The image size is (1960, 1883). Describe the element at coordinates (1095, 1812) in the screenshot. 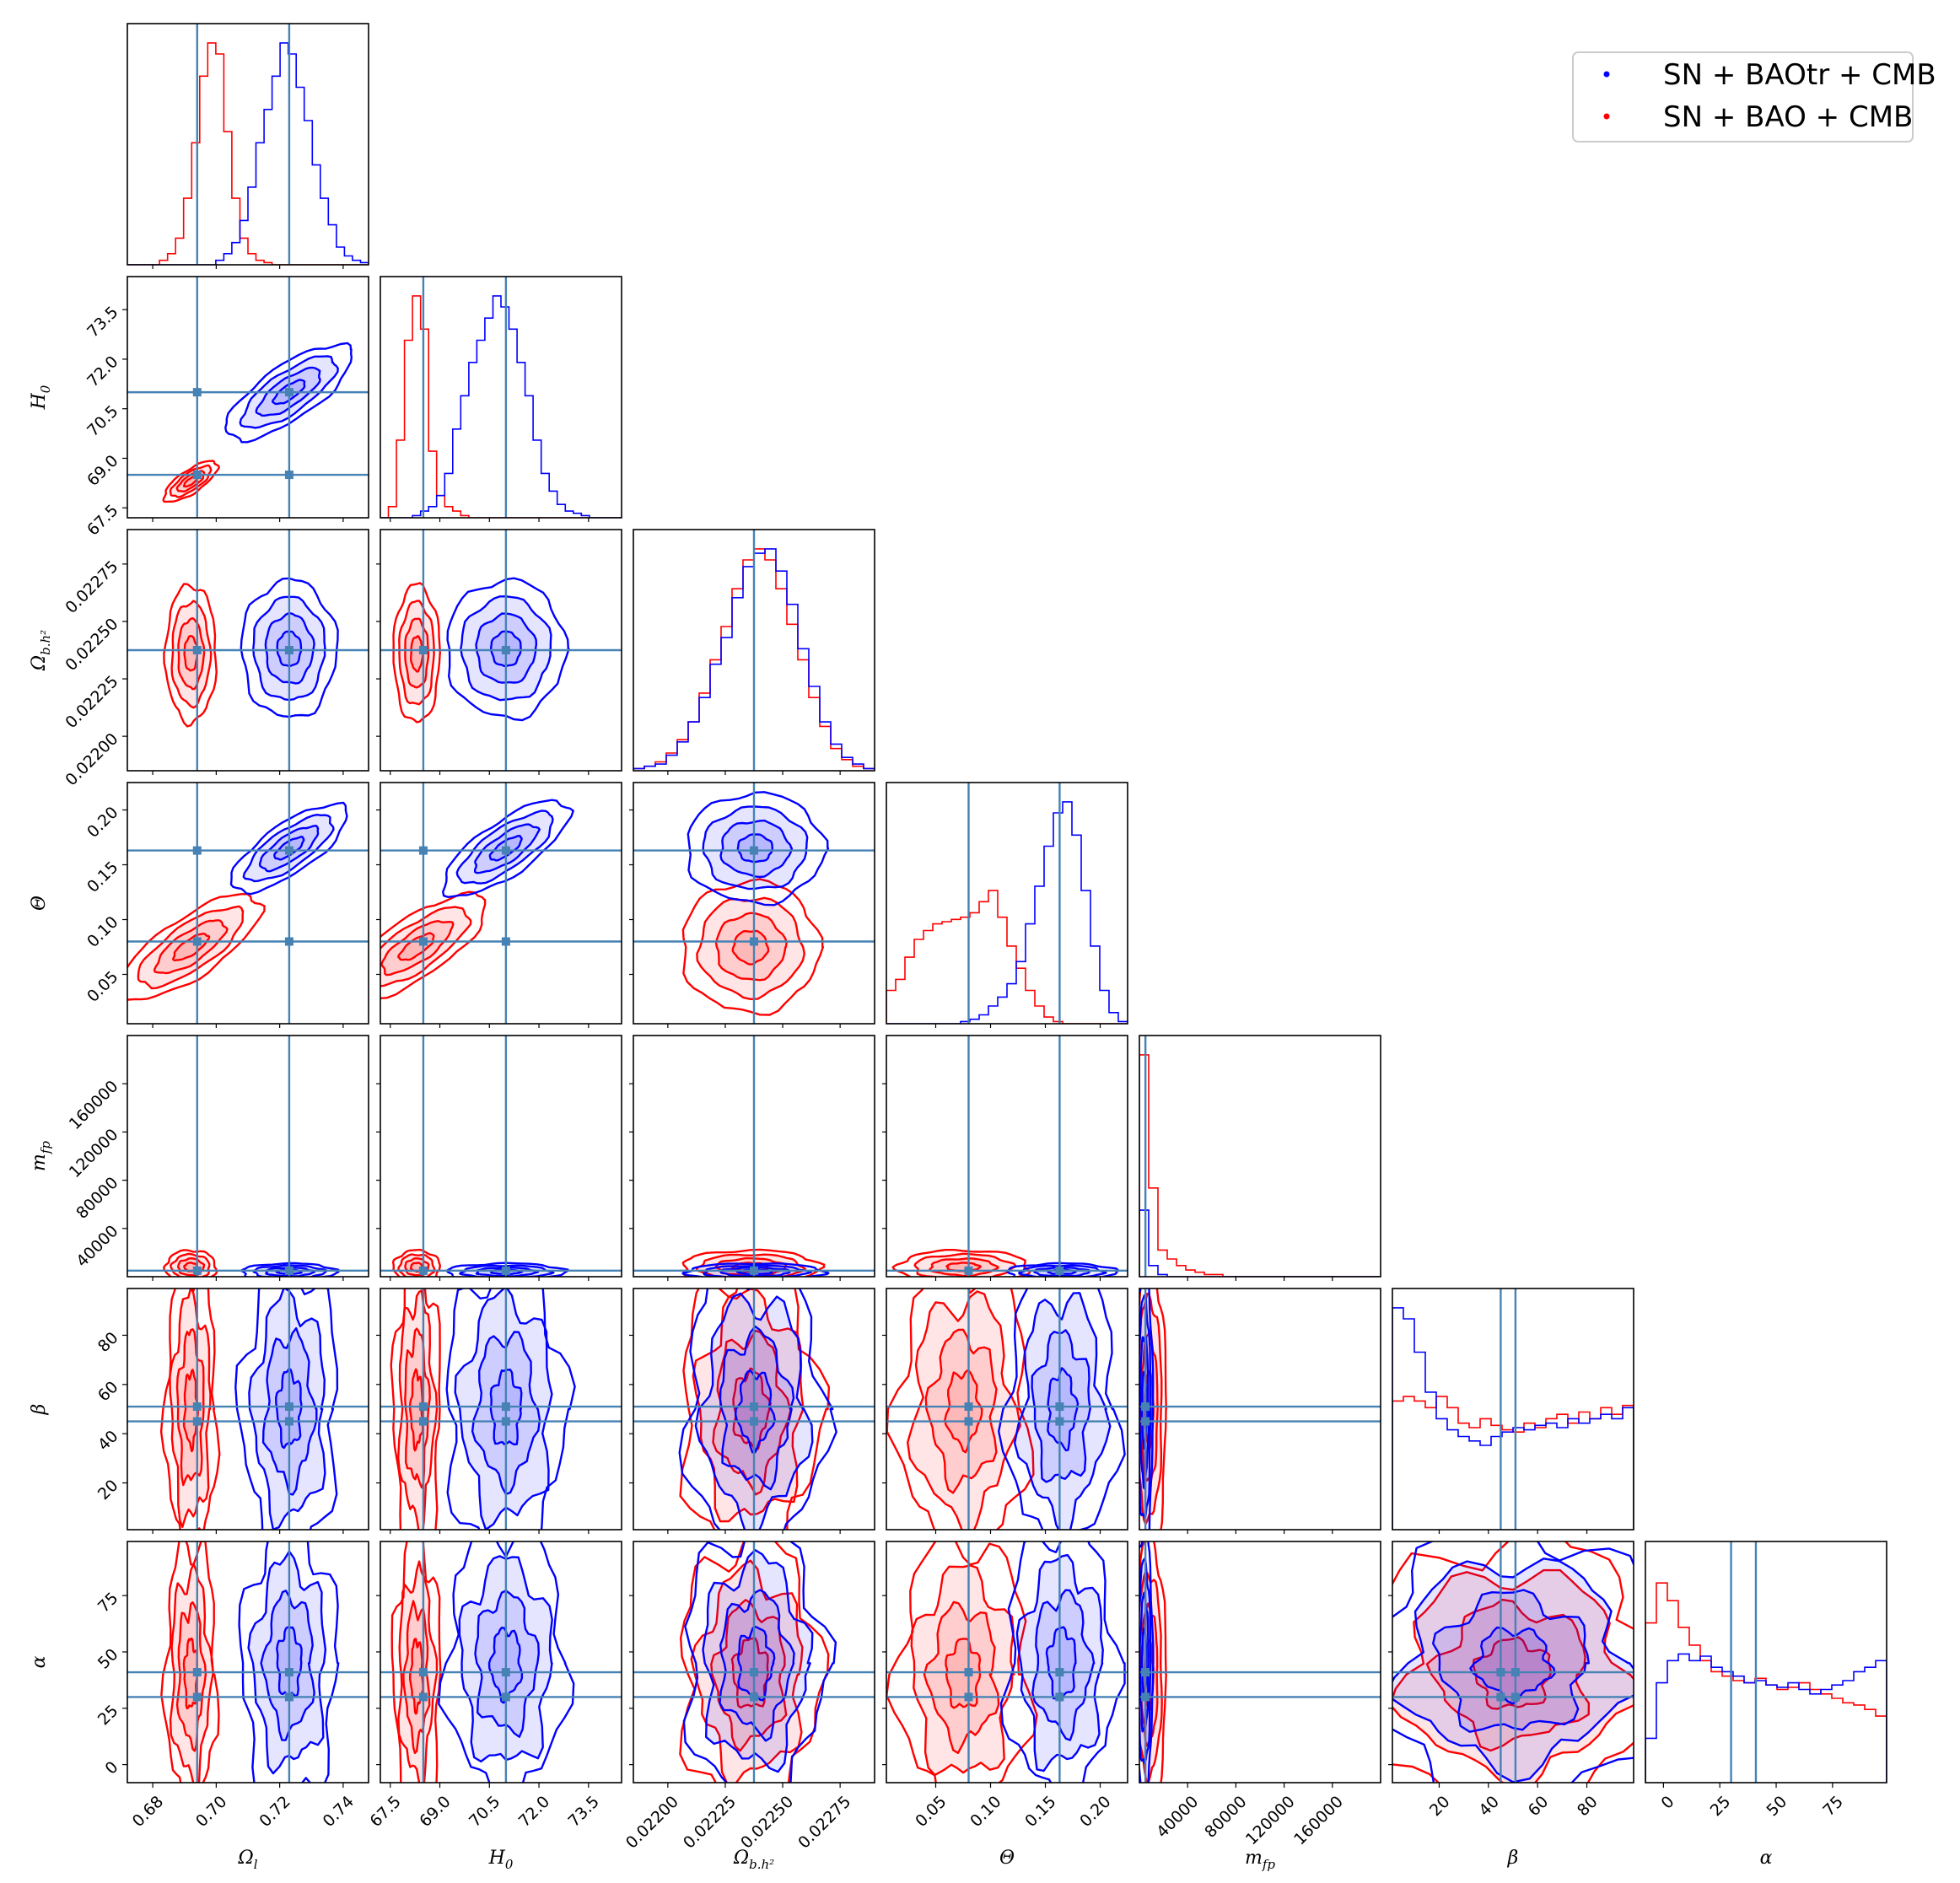

I see `x-tick-label: 0.20` at that location.